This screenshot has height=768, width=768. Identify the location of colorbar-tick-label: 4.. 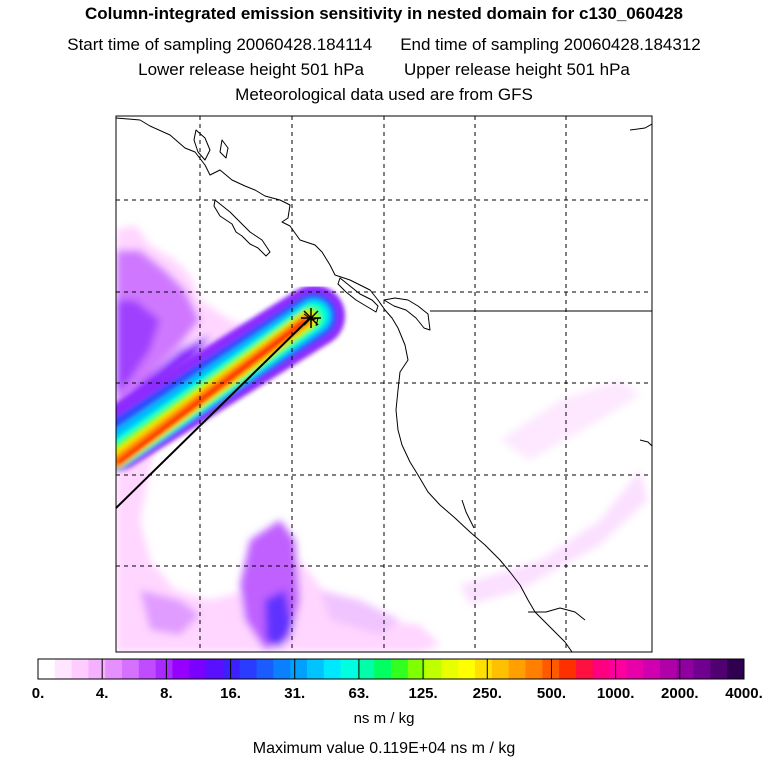
(102, 693).